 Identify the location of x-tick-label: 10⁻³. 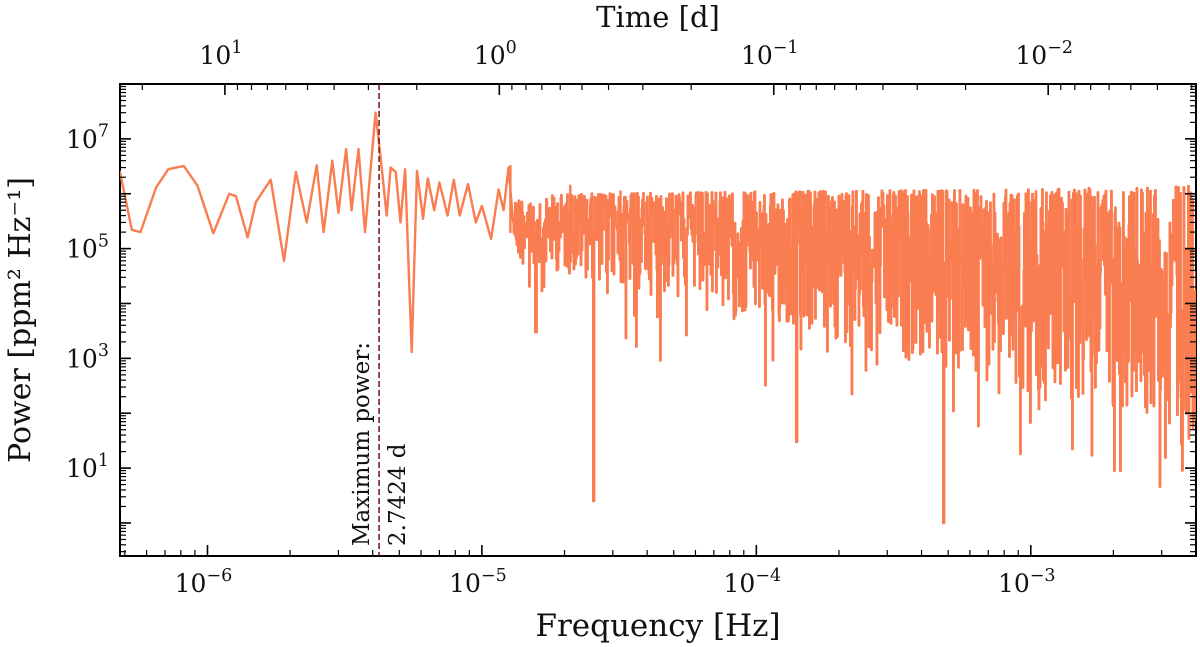
(1027, 582).